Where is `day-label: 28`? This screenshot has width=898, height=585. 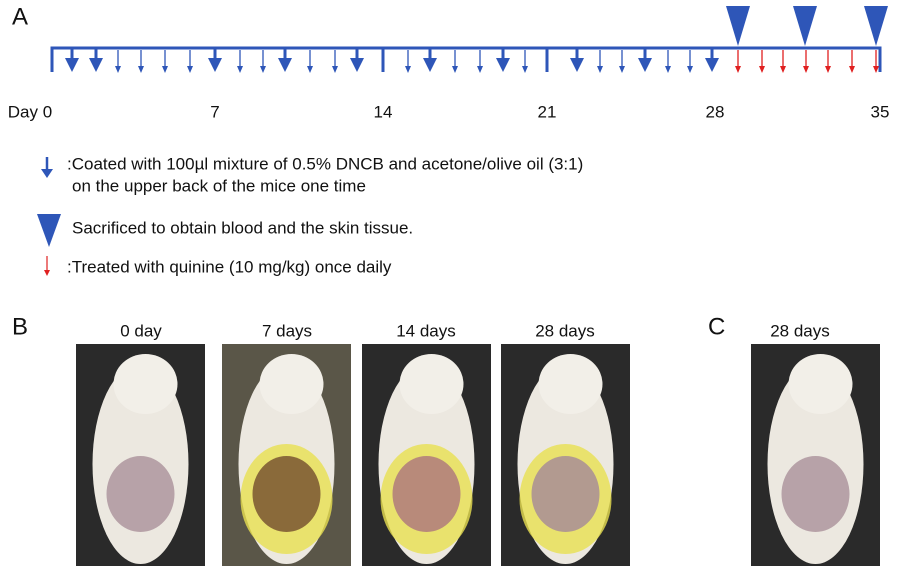
day-label: 28 is located at coordinates (715, 111).